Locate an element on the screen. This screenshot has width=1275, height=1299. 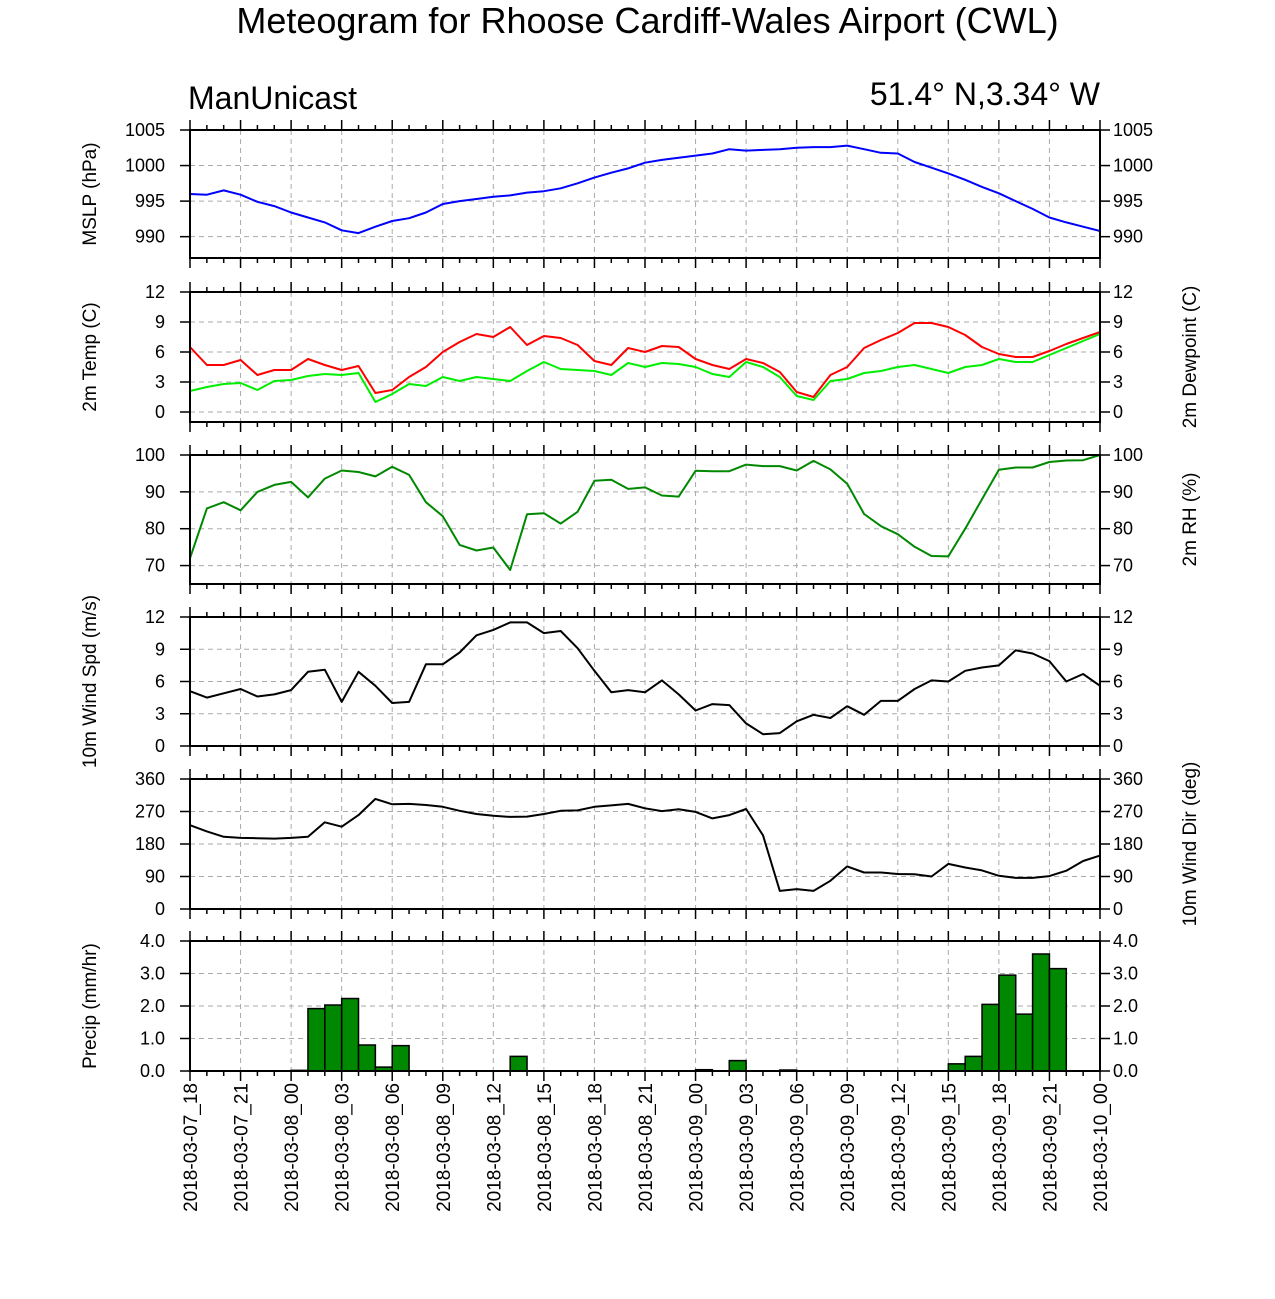
panel-wspd: 0 0 3 3 6 6 9 9 12 12 10m Wind Spd (m/s) is located at coordinates (606, 681).